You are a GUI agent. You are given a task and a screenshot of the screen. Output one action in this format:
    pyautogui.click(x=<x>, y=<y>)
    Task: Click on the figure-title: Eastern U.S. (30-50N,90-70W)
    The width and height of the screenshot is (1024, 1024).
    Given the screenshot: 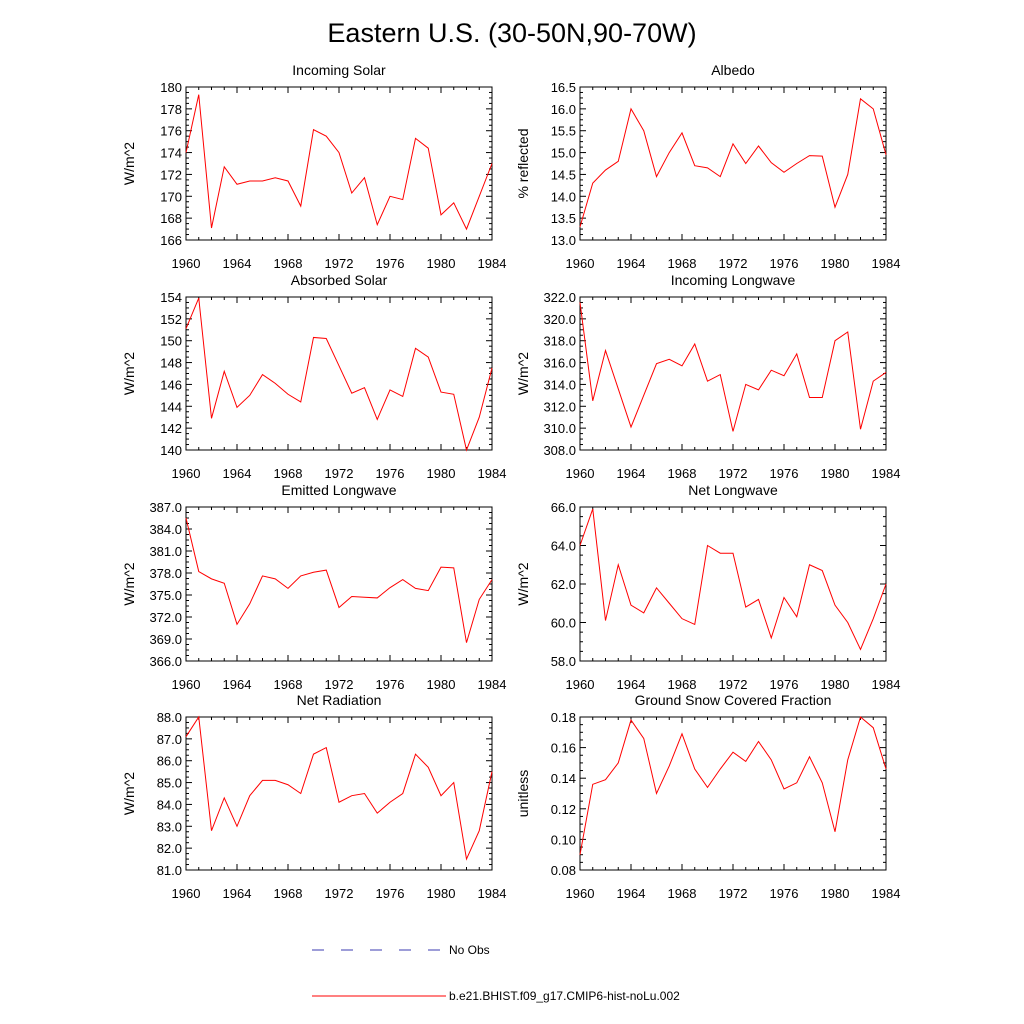 What is the action you would take?
    pyautogui.click(x=511, y=33)
    